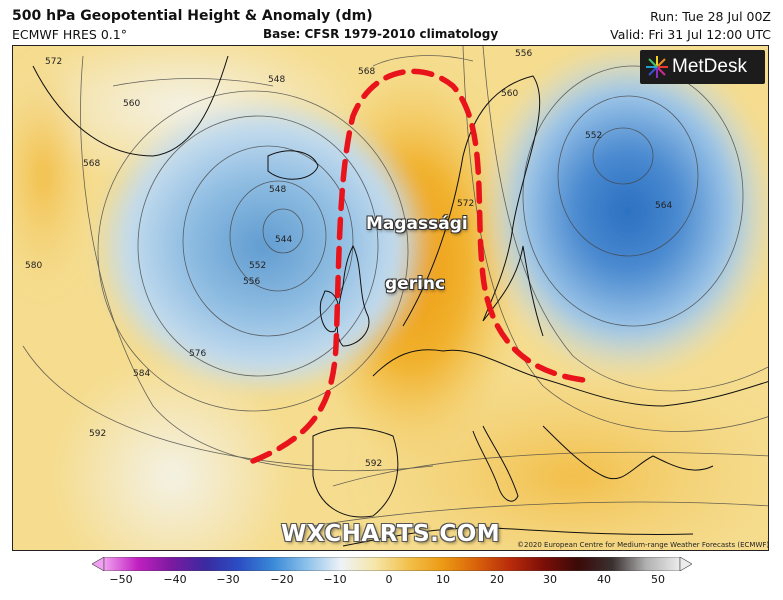  I want to click on colorbar-body, so click(392, 564).